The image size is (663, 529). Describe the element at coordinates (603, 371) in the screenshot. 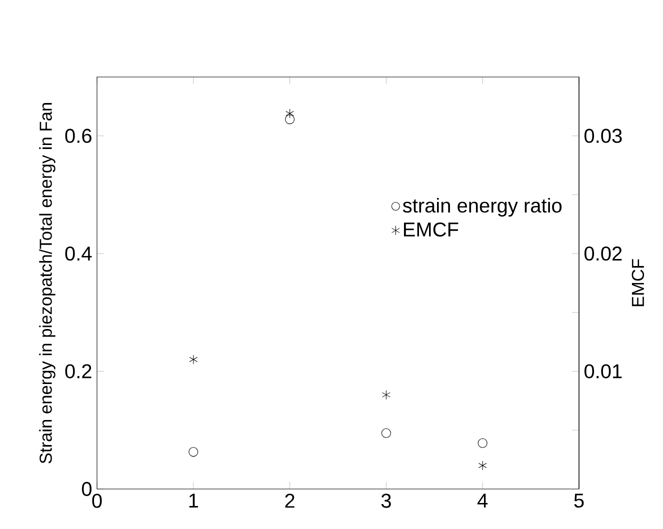

I see `y2-tick-label: 0.01` at that location.